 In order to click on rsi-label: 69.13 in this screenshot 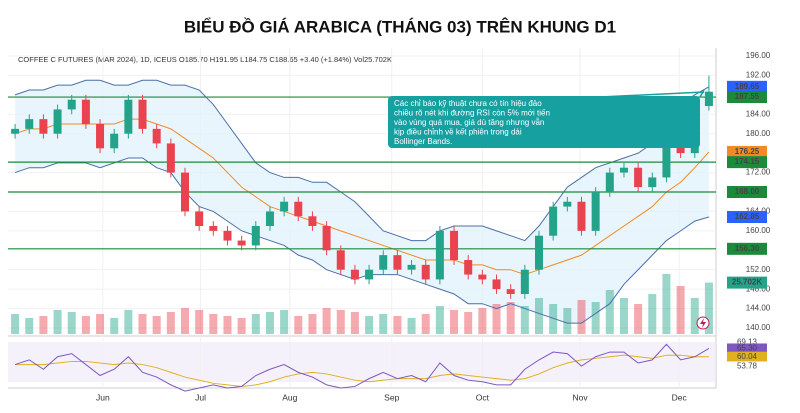, I will do `click(747, 342)`.